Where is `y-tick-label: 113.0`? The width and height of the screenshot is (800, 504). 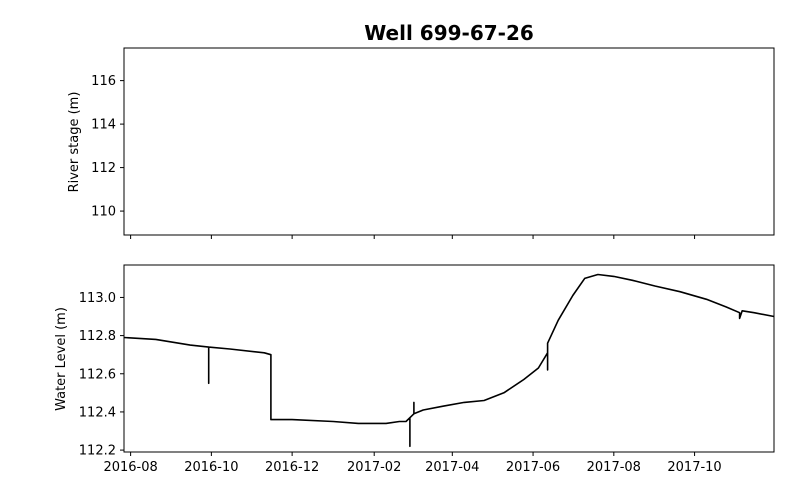
y-tick-label: 113.0 is located at coordinates (97, 298).